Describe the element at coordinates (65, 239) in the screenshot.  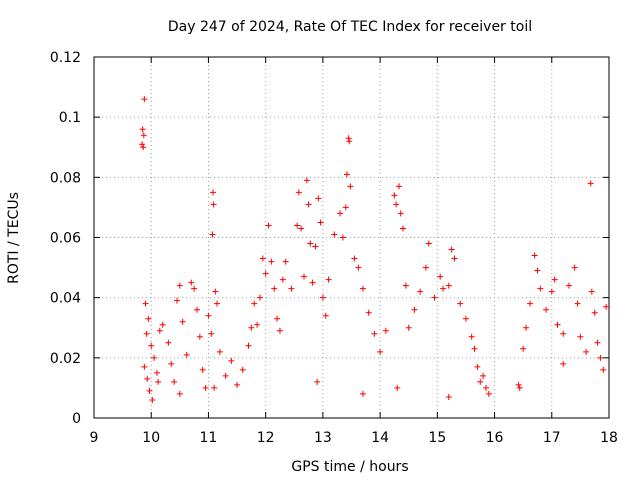
I see `y-tick-label: 0.06` at that location.